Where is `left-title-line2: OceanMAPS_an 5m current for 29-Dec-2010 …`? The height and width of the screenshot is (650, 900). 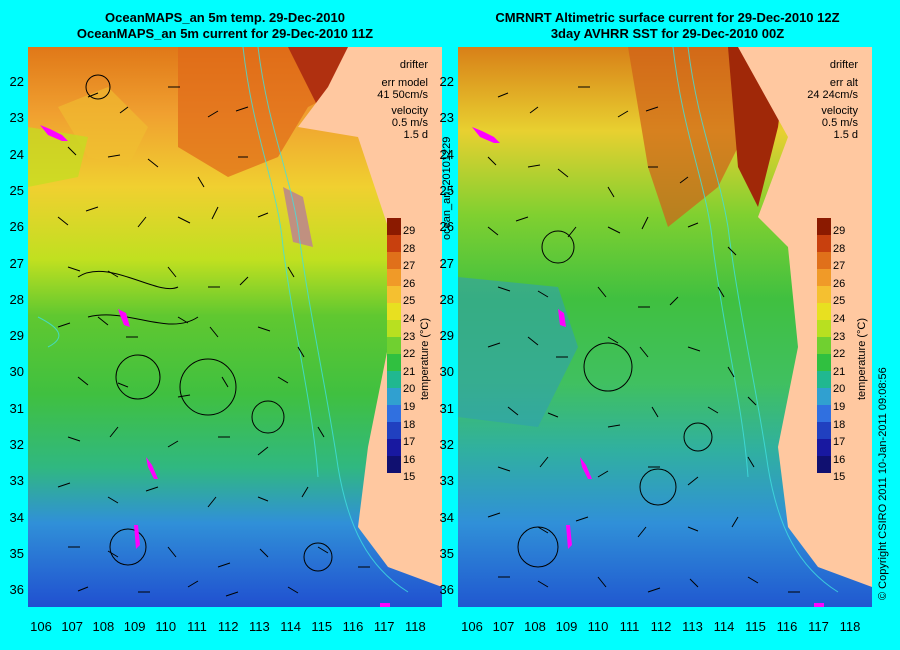
left-title-line2: OceanMAPS_an 5m current for 29-Dec-2010 … is located at coordinates (225, 33).